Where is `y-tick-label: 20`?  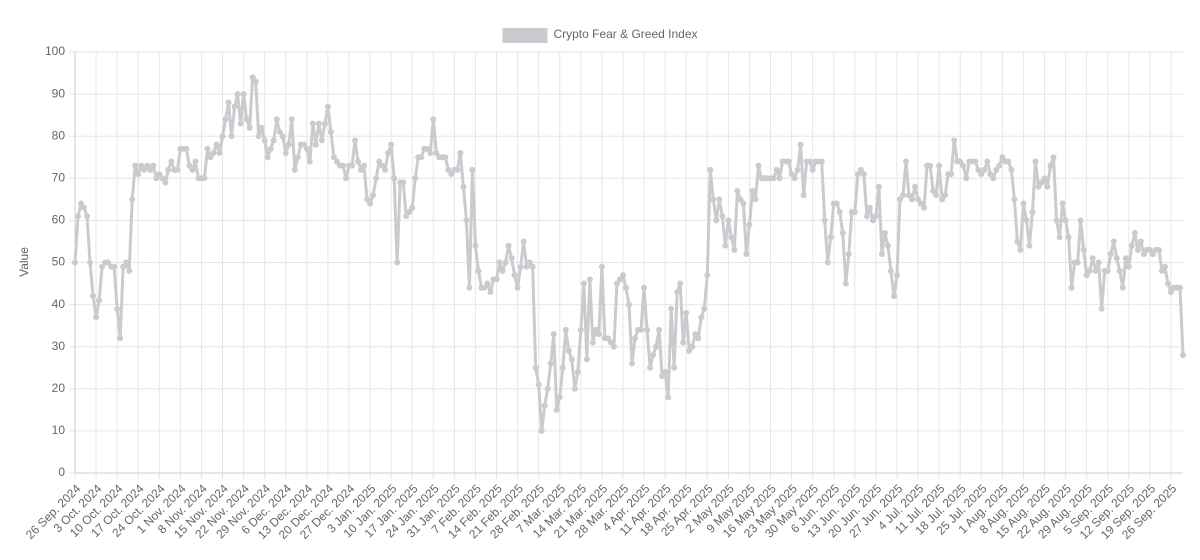
y-tick-label: 20 is located at coordinates (59, 388).